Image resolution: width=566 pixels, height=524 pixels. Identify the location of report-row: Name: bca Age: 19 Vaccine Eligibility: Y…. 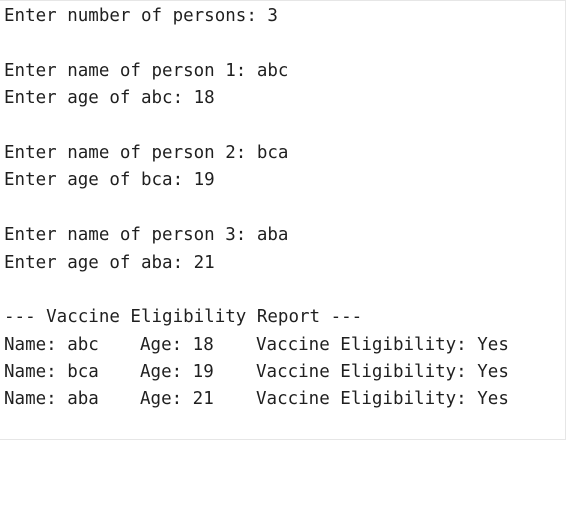
(284, 372).